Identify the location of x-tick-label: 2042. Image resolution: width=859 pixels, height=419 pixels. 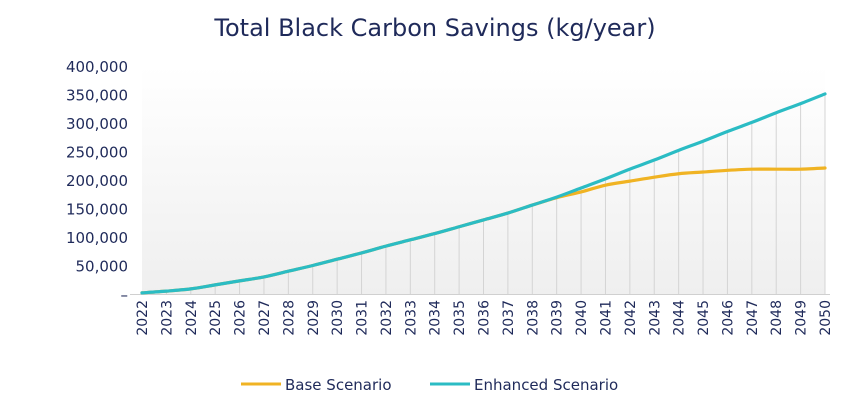
(631, 318).